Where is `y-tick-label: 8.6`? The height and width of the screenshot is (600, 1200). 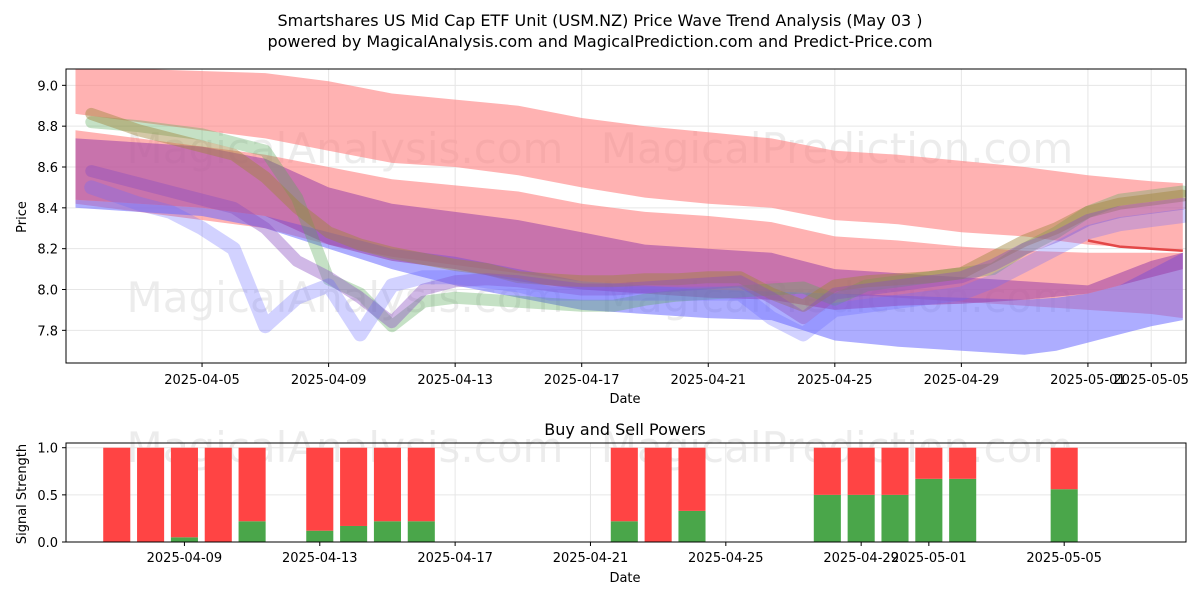 y-tick-label: 8.6 is located at coordinates (47, 168).